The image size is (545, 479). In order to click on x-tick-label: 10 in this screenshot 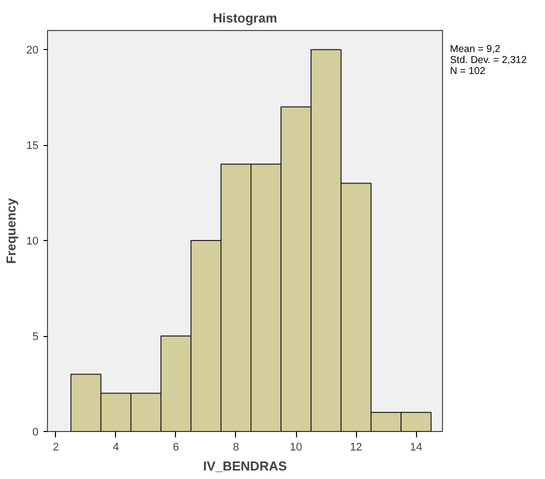, I will do `click(296, 448)`.